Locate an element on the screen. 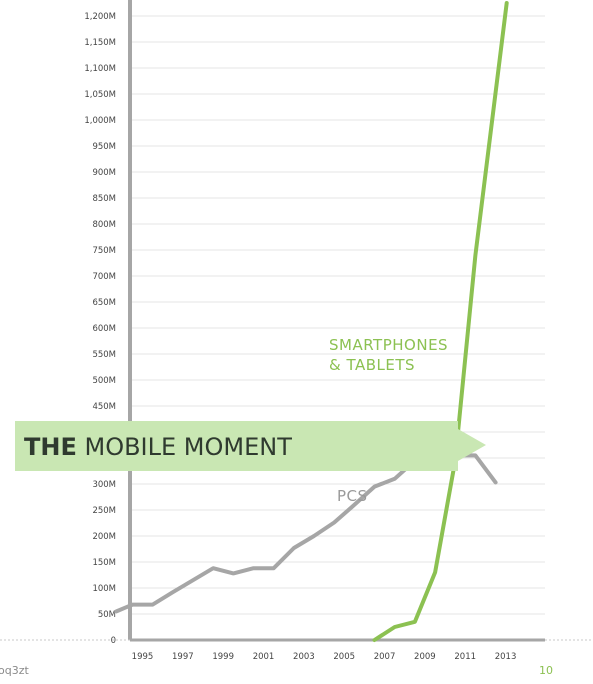  x-axis-ticks: 1995 1997 1999 2001 2003 2005 2007 2009 2011 2013 is located at coordinates (324, 657).